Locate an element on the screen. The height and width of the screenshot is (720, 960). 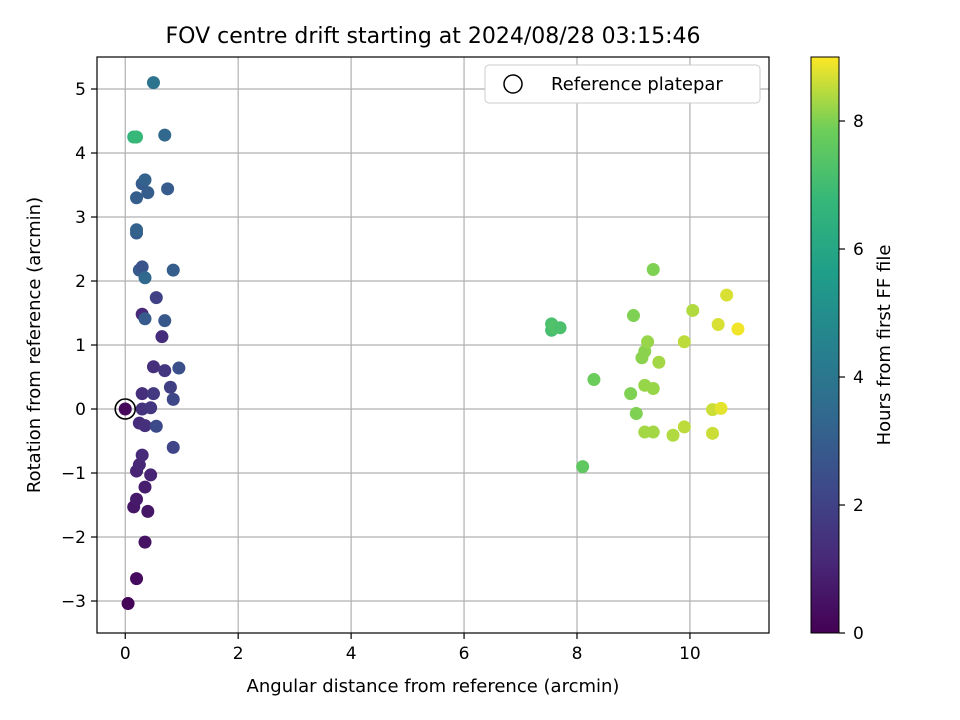
colorbar-gradient is located at coordinates (825, 345).